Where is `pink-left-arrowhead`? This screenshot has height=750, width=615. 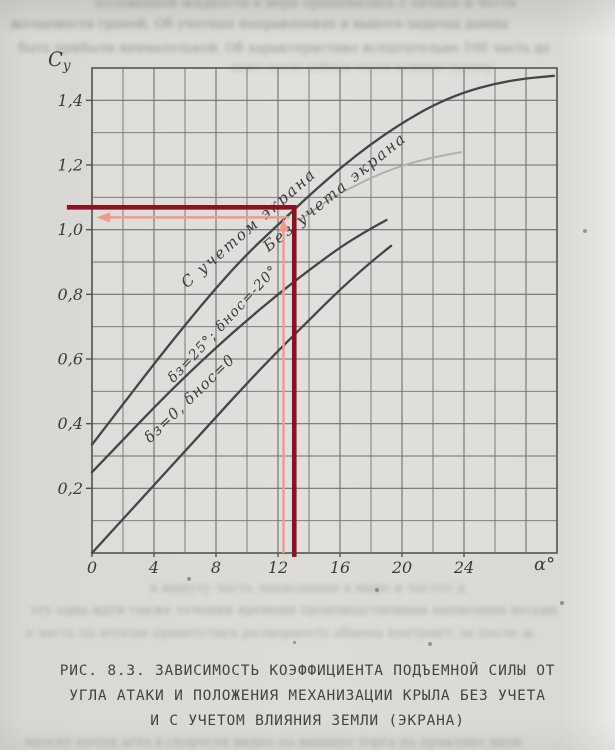
pink-left-arrowhead is located at coordinates (103, 217).